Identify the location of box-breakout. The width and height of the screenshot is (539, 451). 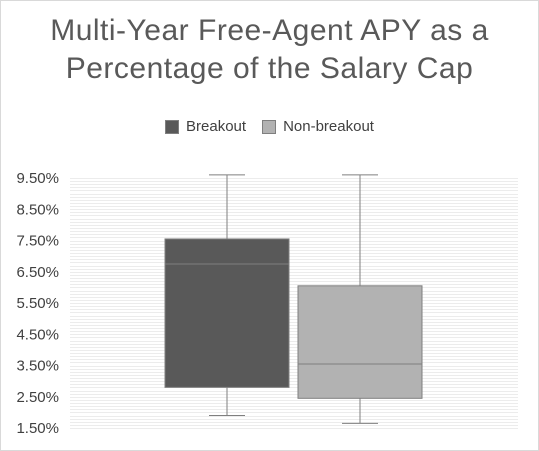
(227, 313).